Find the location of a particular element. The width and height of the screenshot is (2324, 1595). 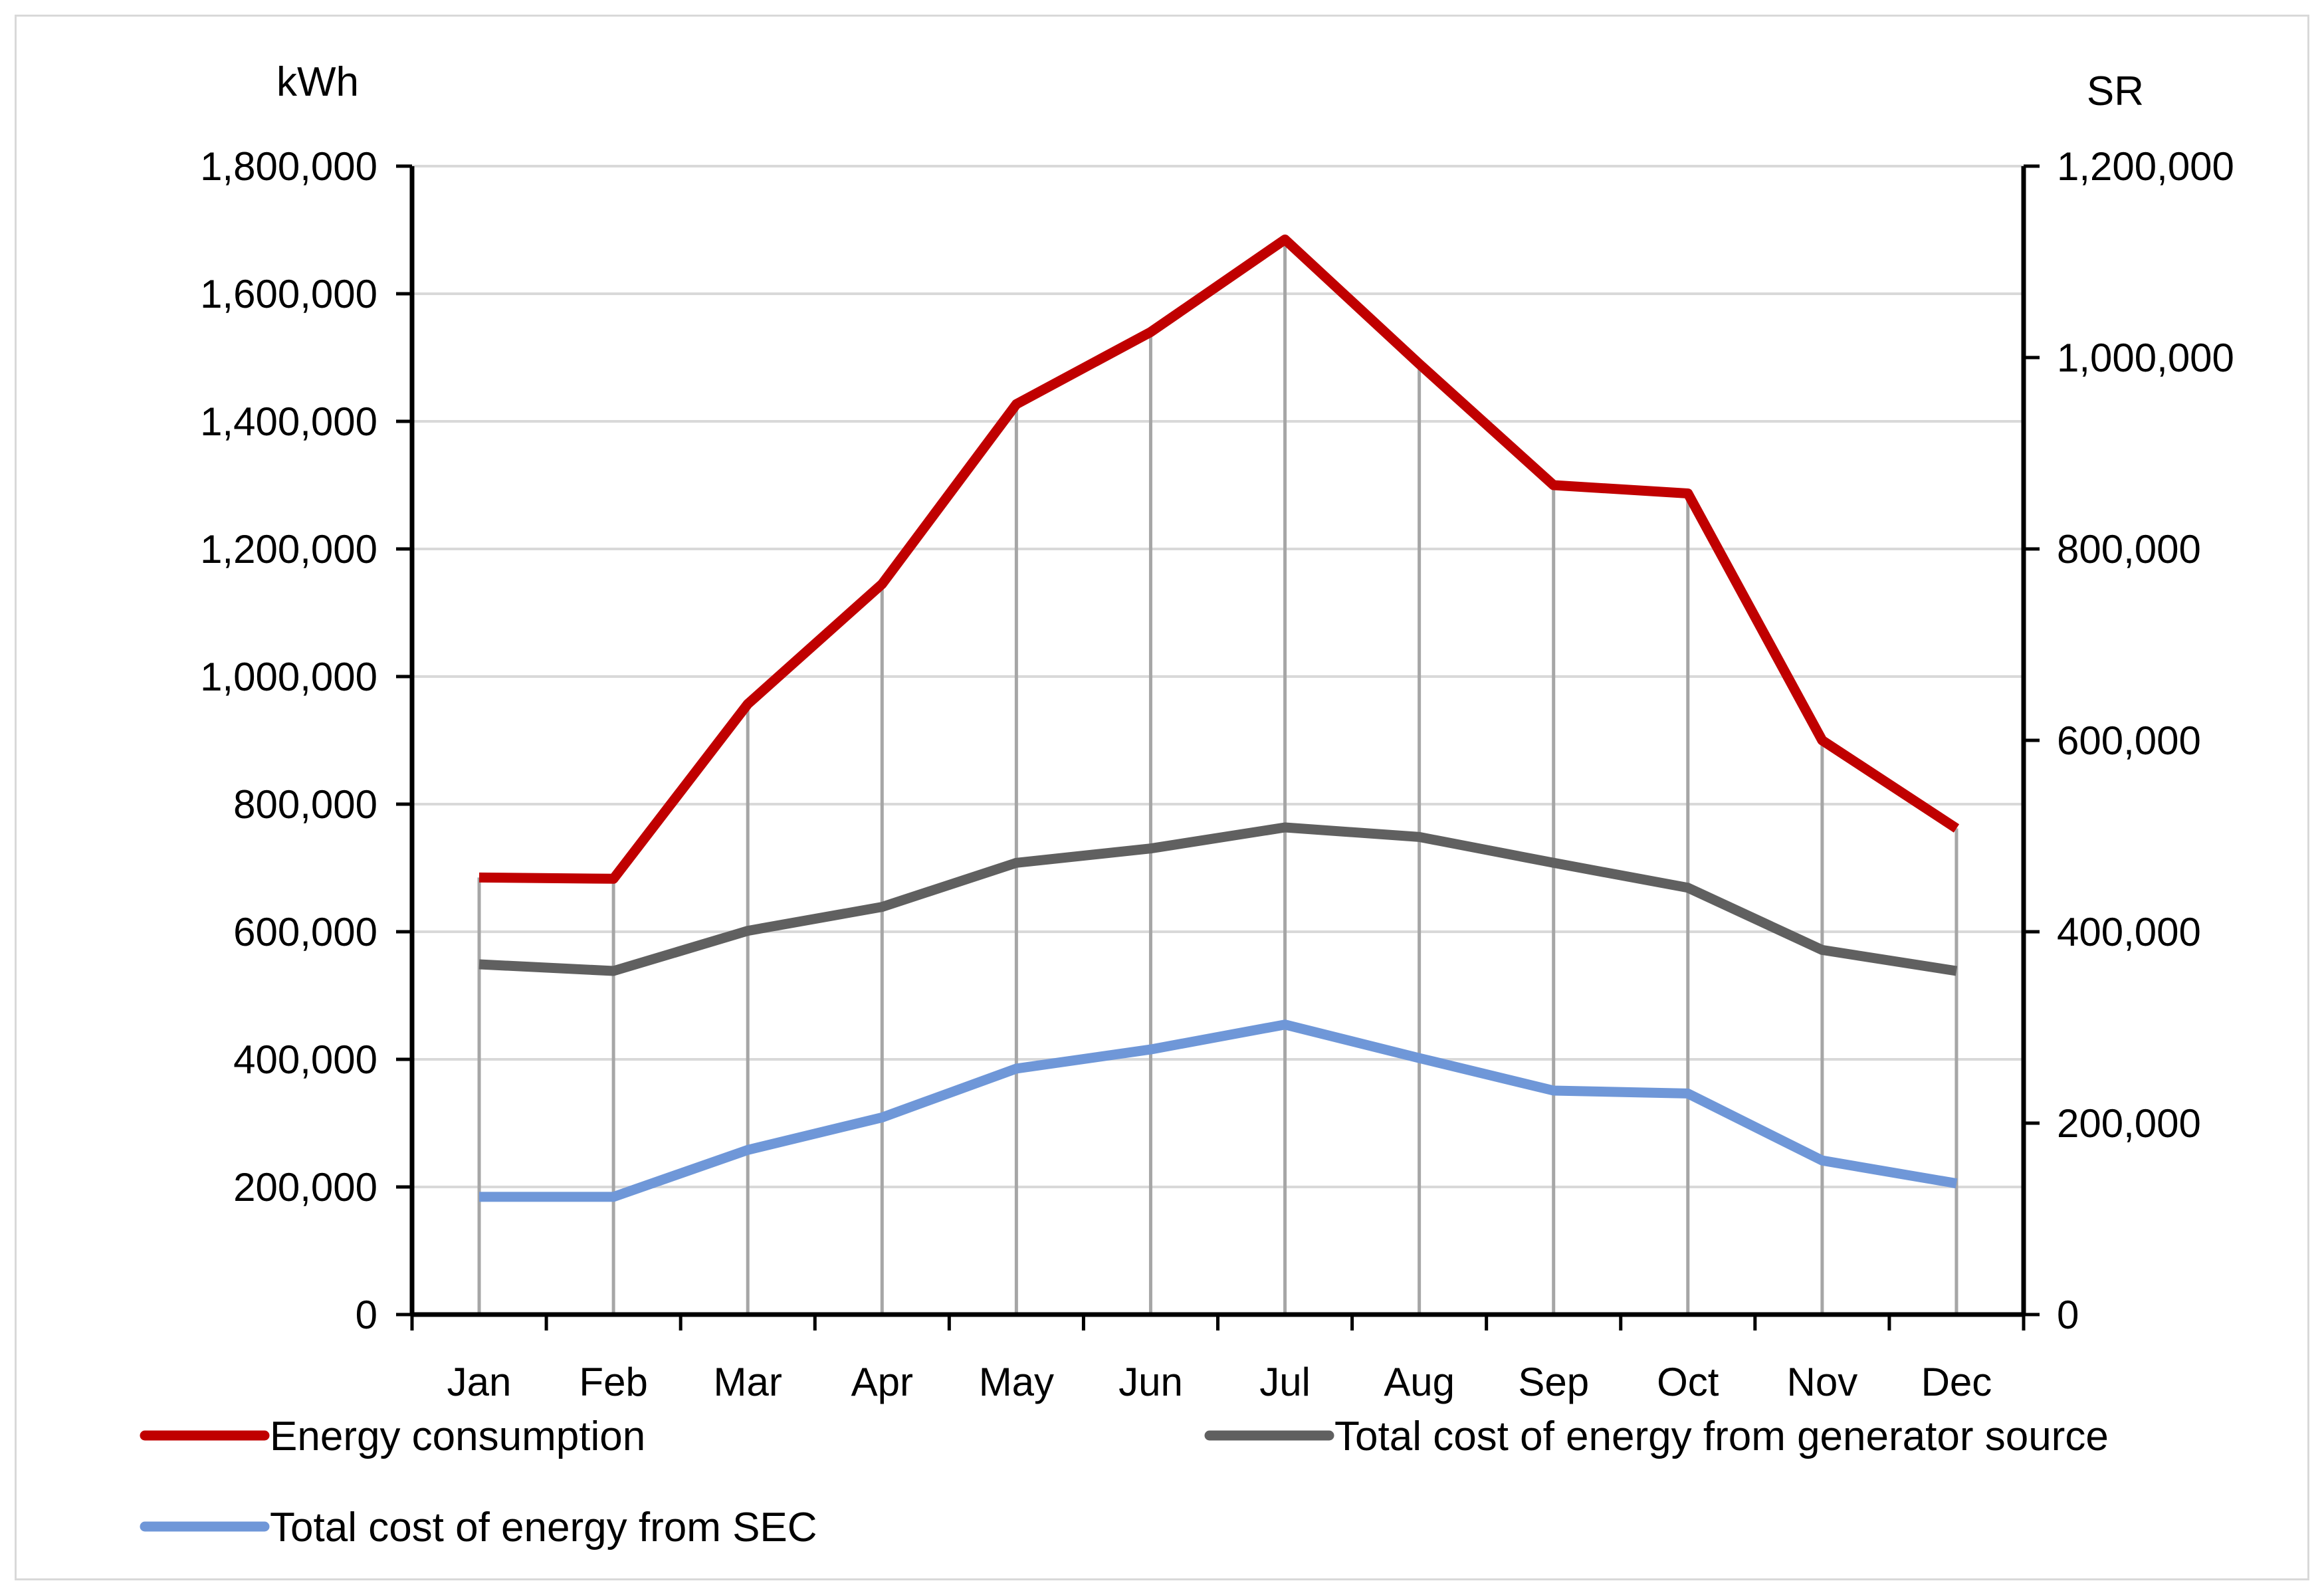

left-tick-label: 1,000,000 is located at coordinates (288, 677).